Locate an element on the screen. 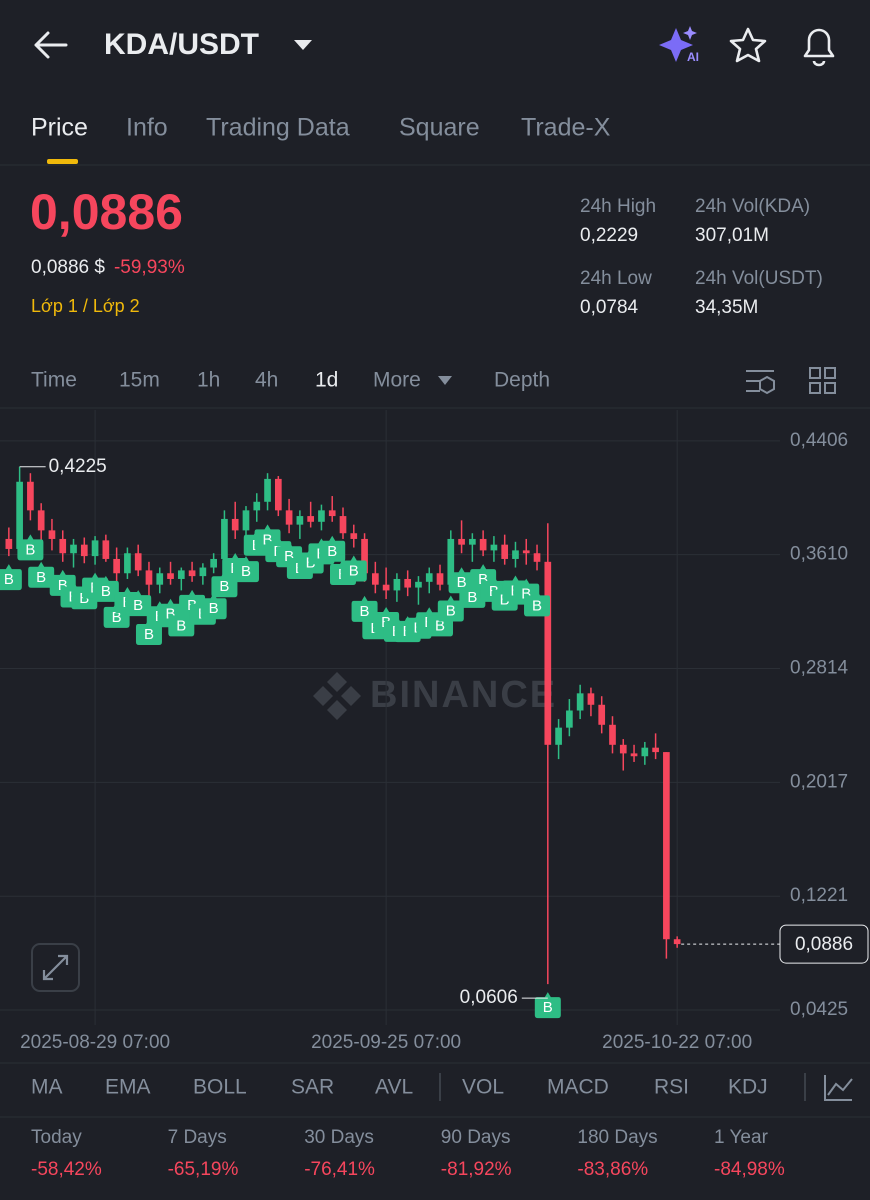 The height and width of the screenshot is (1200, 870). ai-button: AI is located at coordinates (679, 45).